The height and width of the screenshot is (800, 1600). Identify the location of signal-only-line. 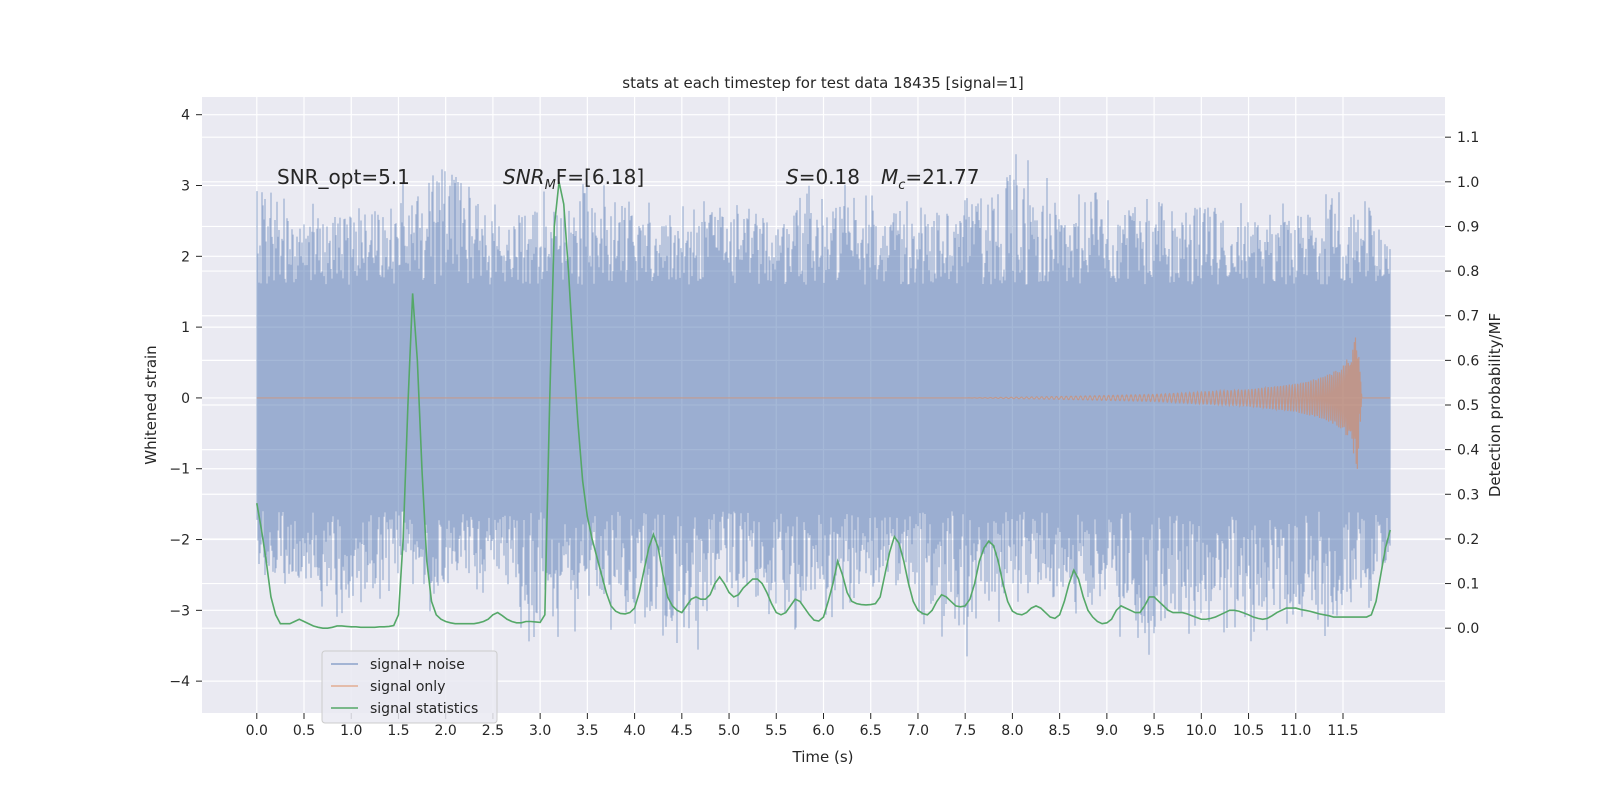
(823, 403).